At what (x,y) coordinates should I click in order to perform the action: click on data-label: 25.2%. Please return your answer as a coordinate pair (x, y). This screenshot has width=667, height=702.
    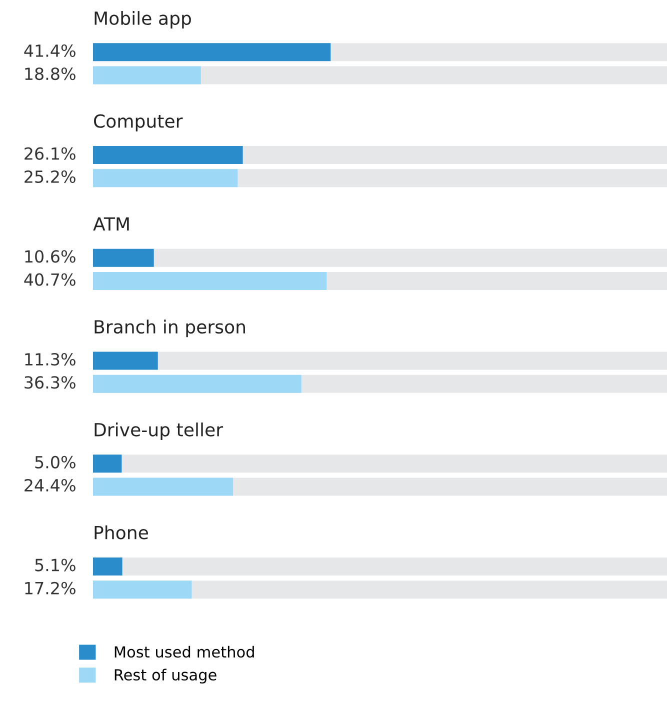
    Looking at the image, I should click on (50, 176).